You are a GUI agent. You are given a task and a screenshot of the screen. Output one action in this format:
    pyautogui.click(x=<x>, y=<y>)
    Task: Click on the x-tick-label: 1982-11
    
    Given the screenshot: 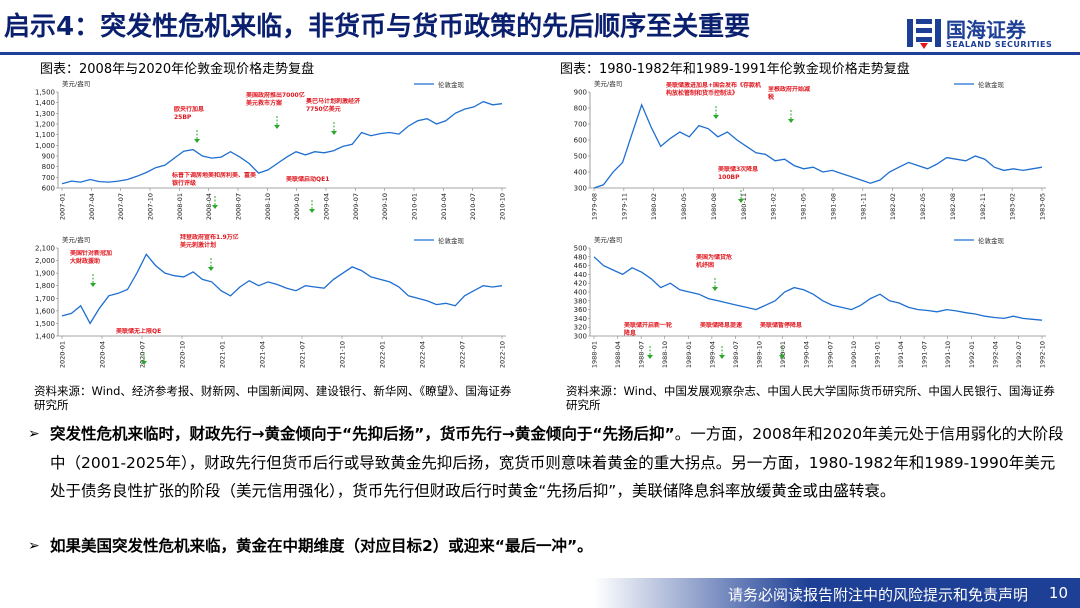 What is the action you would take?
    pyautogui.click(x=983, y=206)
    